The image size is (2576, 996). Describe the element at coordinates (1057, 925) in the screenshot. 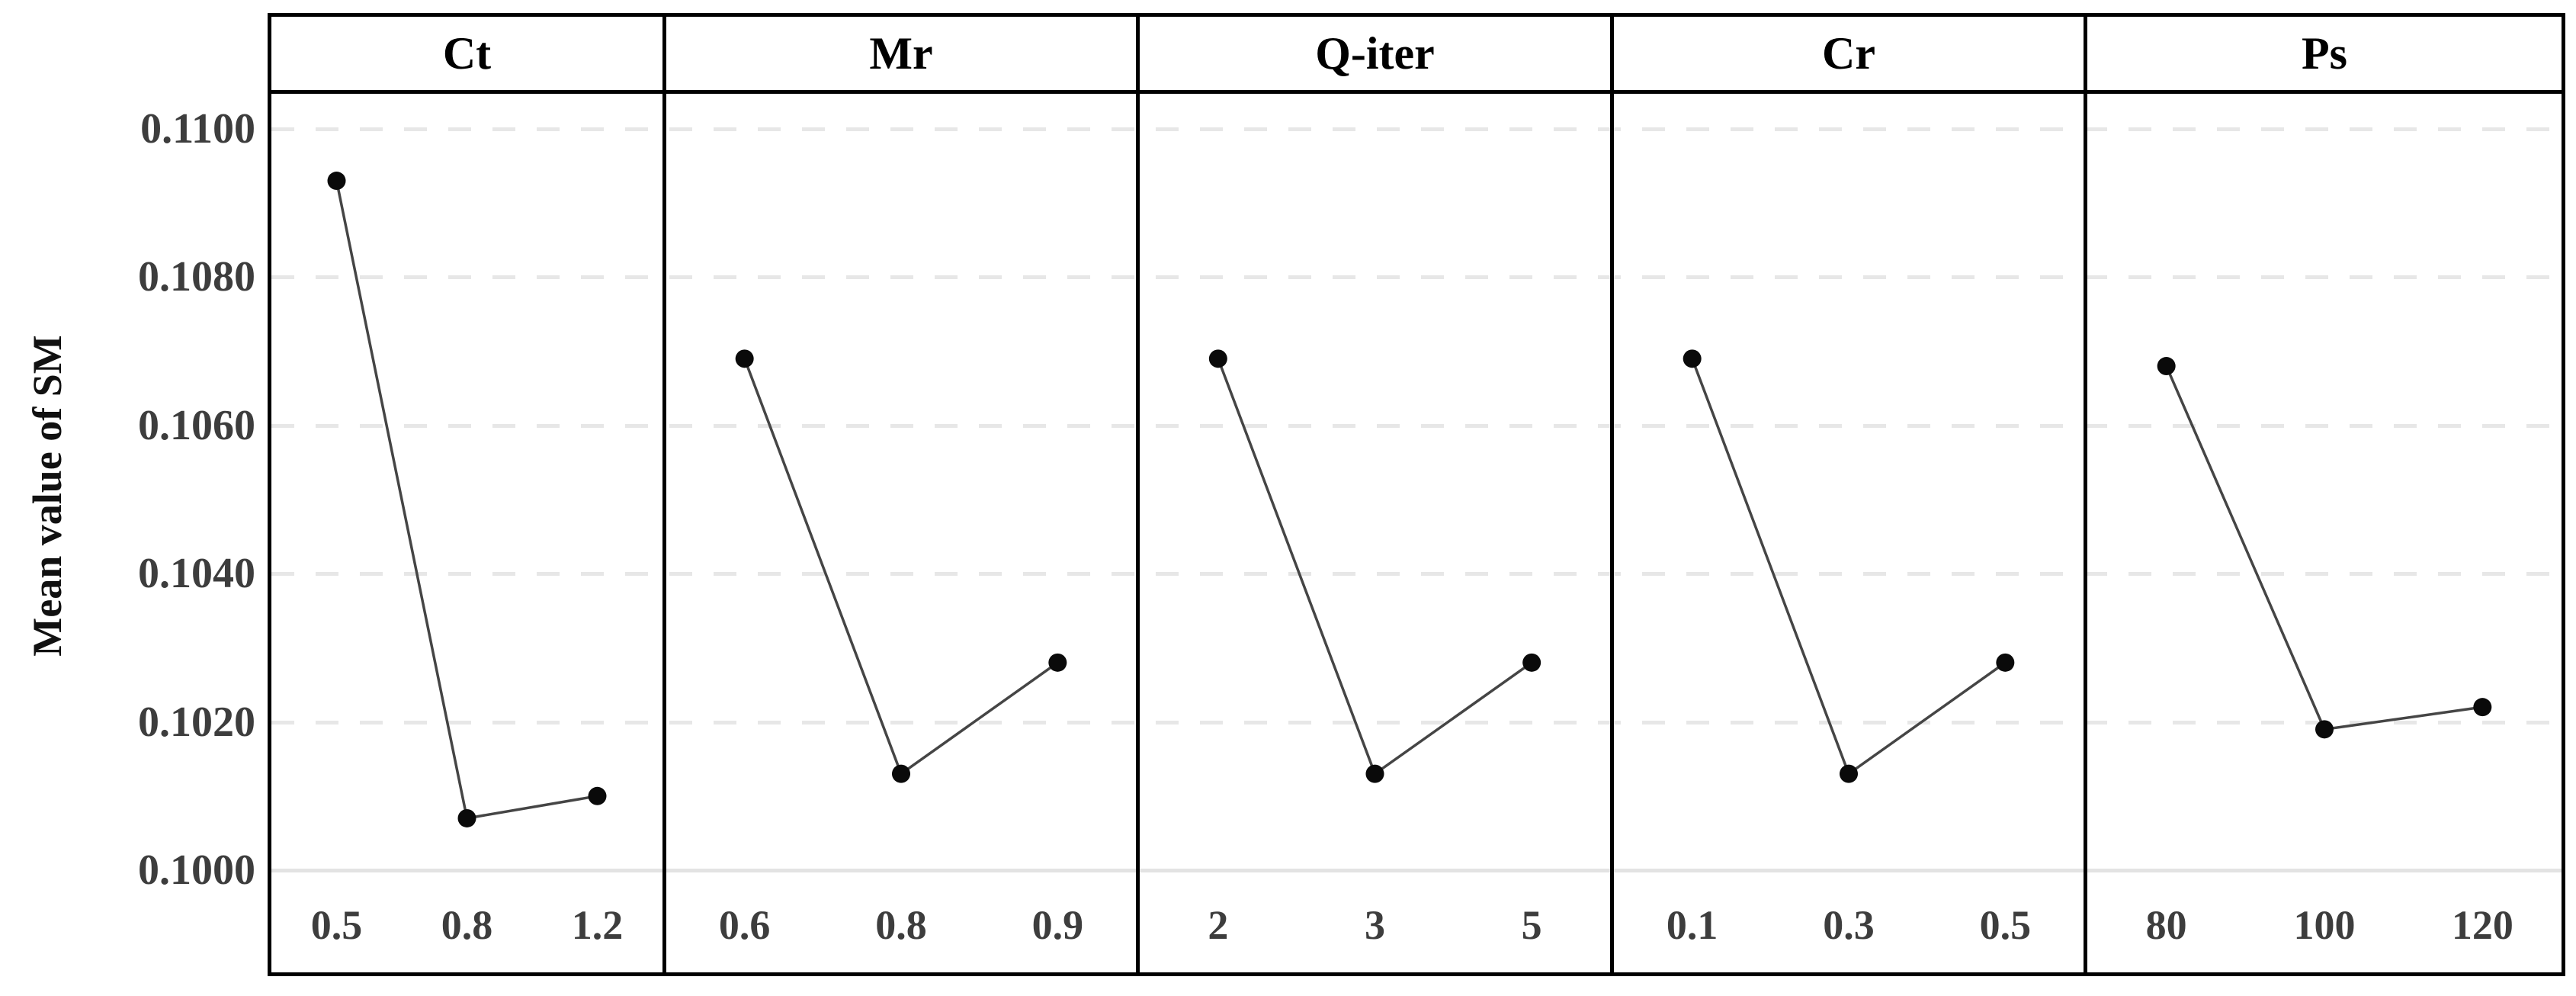

I see `x-tick-label: 0.9` at that location.